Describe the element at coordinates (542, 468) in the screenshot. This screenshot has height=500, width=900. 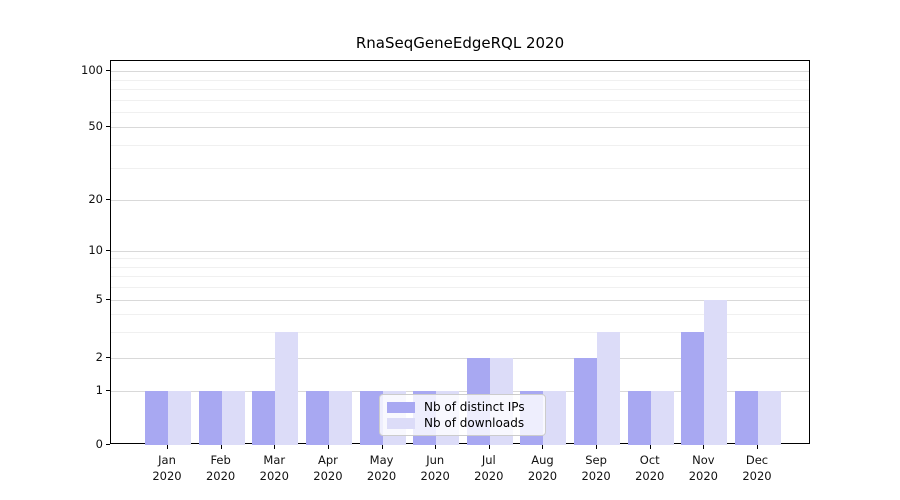
I see `x-tick-label: Aug 2020` at that location.